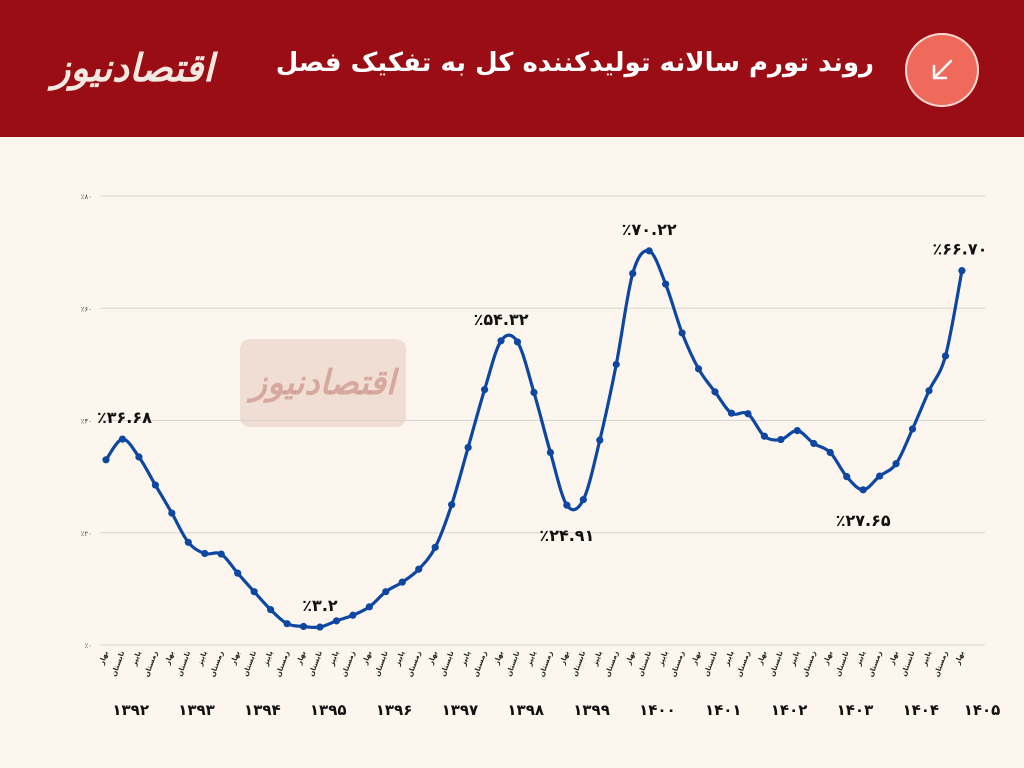  I want to click on year-label: ۱۴۰۱, so click(723, 710).